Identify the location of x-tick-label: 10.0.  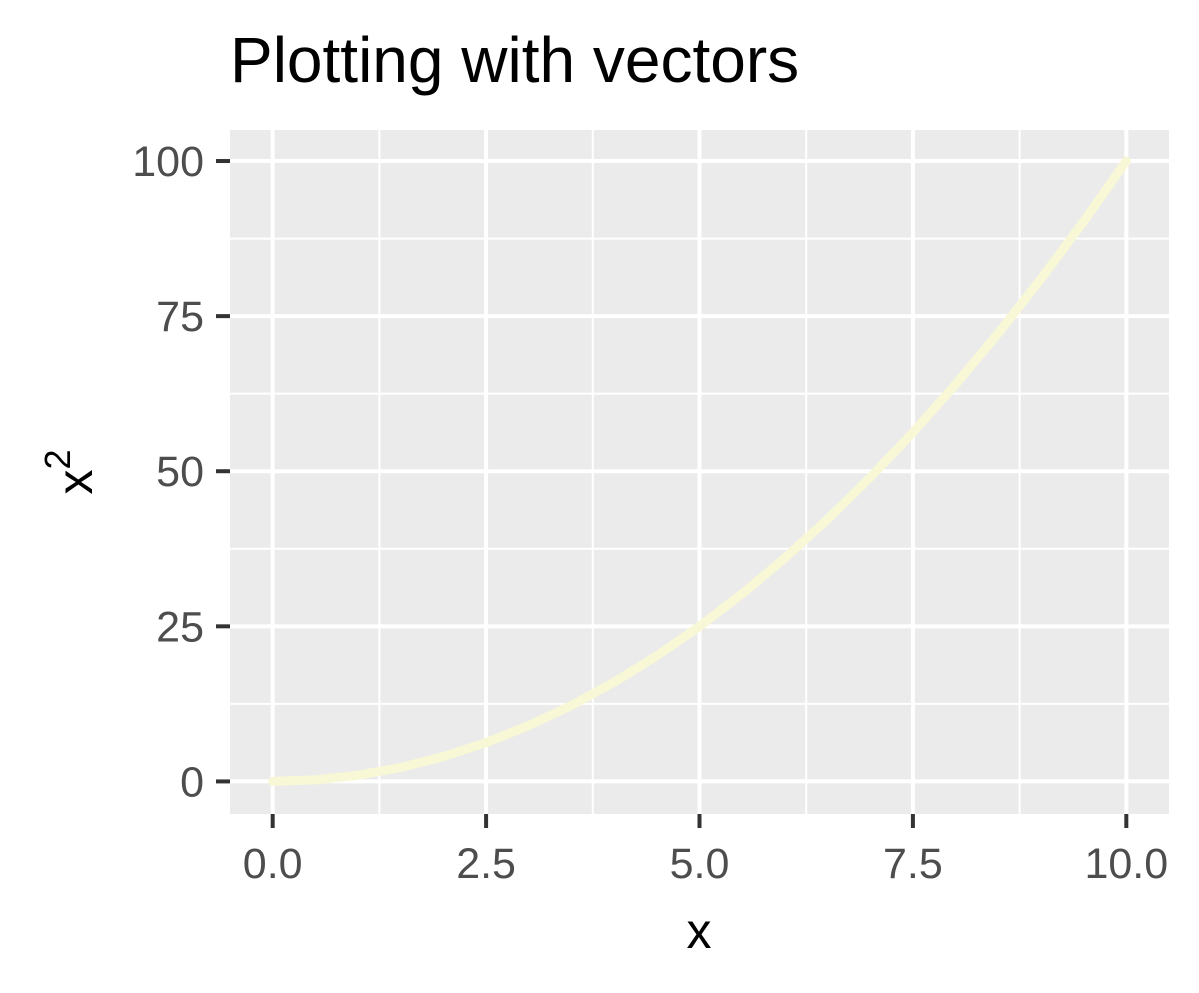
(1126, 864).